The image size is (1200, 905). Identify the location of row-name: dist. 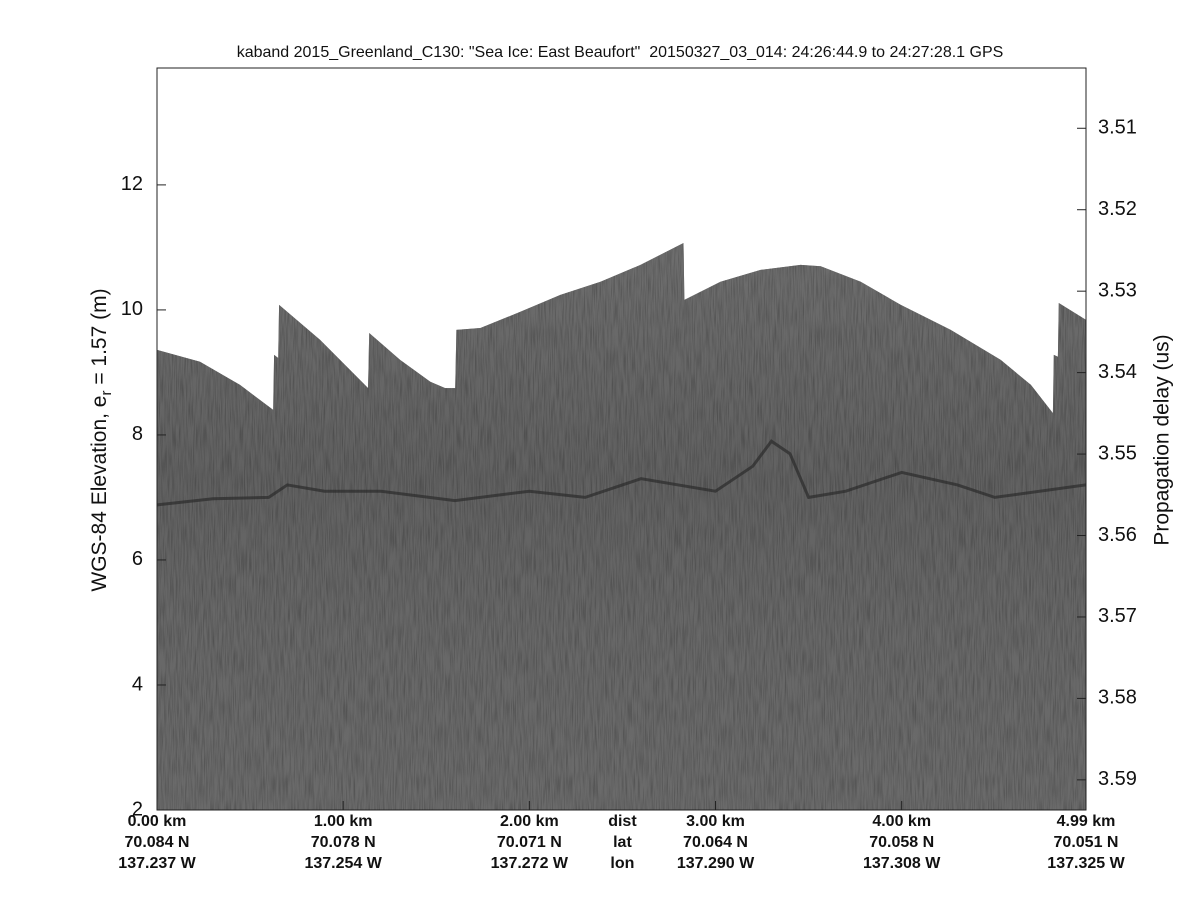
(622, 821).